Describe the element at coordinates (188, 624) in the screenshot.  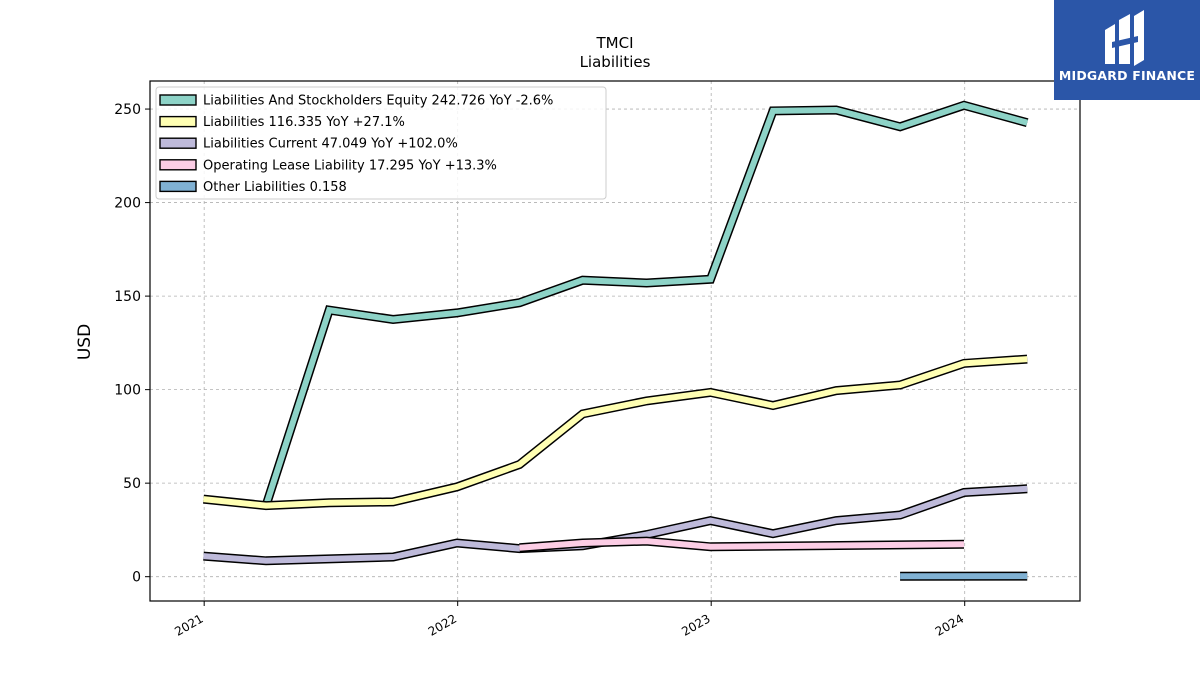
I see `x-tick-label: 2021` at that location.